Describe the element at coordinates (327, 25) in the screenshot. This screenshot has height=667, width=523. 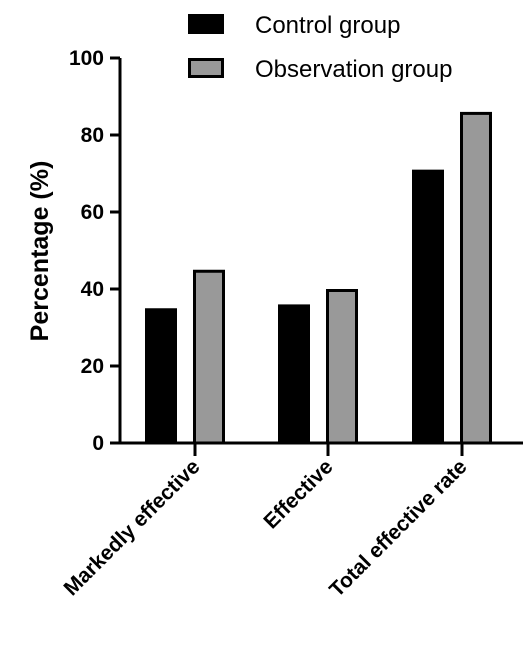
I see `legend-label: Control group` at that location.